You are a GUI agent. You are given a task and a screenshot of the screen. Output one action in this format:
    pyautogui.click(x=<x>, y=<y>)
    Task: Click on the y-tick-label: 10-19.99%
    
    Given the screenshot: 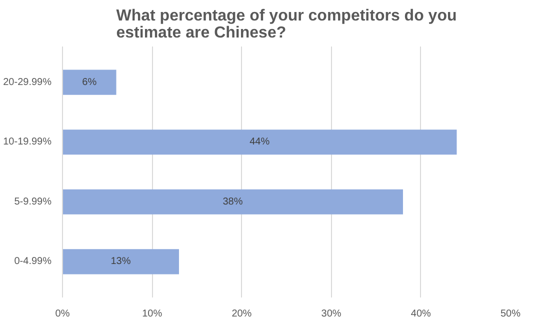 What is the action you would take?
    pyautogui.click(x=27, y=142)
    